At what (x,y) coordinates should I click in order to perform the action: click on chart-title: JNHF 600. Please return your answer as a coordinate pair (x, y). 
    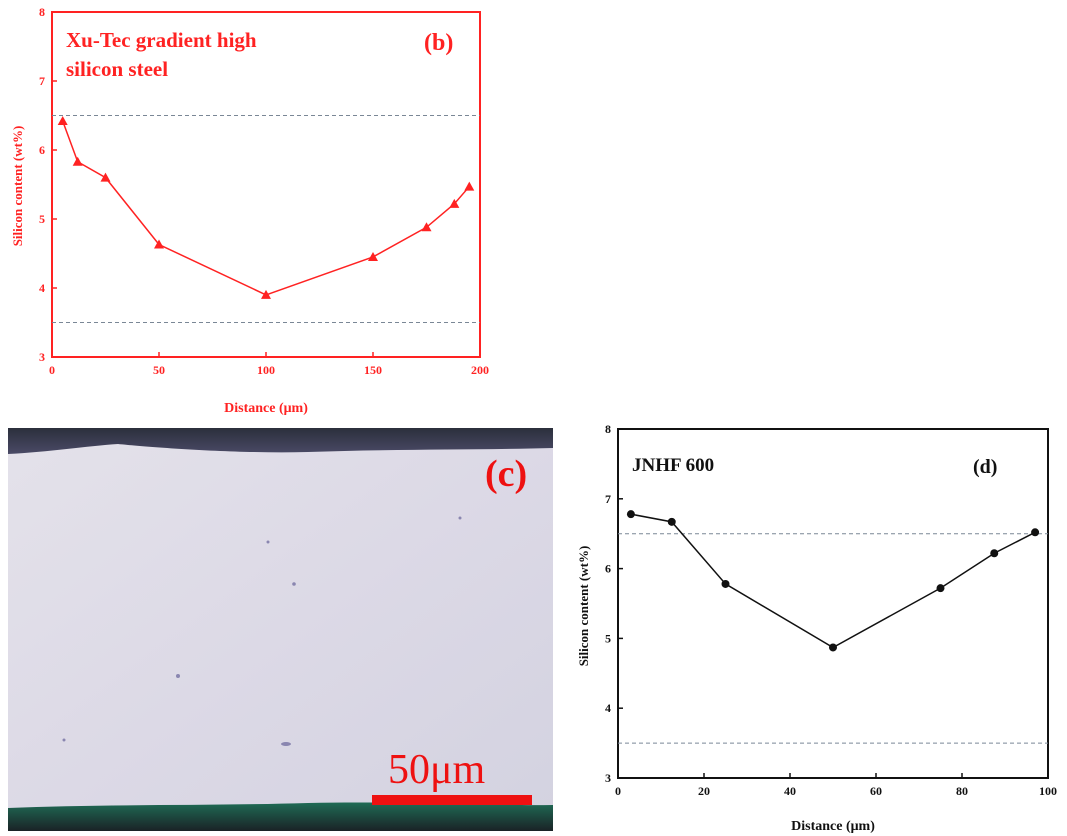
    Looking at the image, I should click on (673, 465).